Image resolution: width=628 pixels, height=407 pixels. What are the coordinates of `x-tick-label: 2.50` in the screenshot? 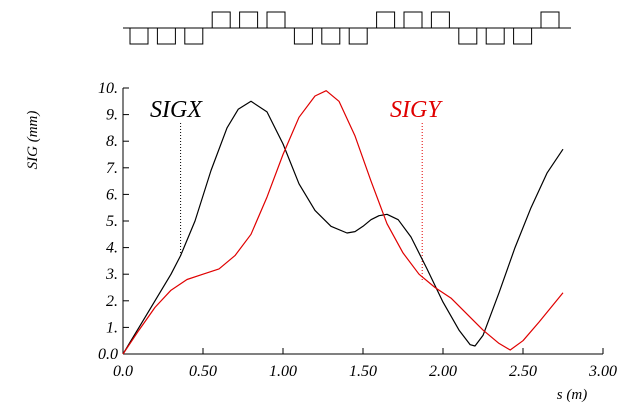 It's located at (523, 371).